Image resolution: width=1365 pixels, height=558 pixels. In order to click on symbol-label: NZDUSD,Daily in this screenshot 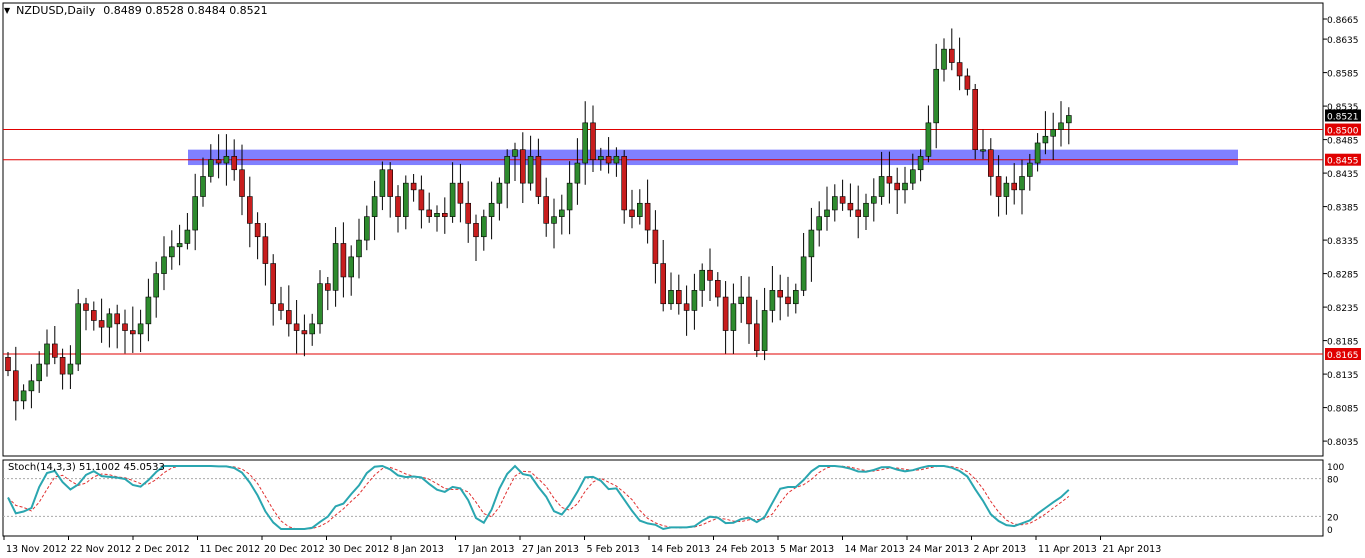, I will do `click(56, 10)`.